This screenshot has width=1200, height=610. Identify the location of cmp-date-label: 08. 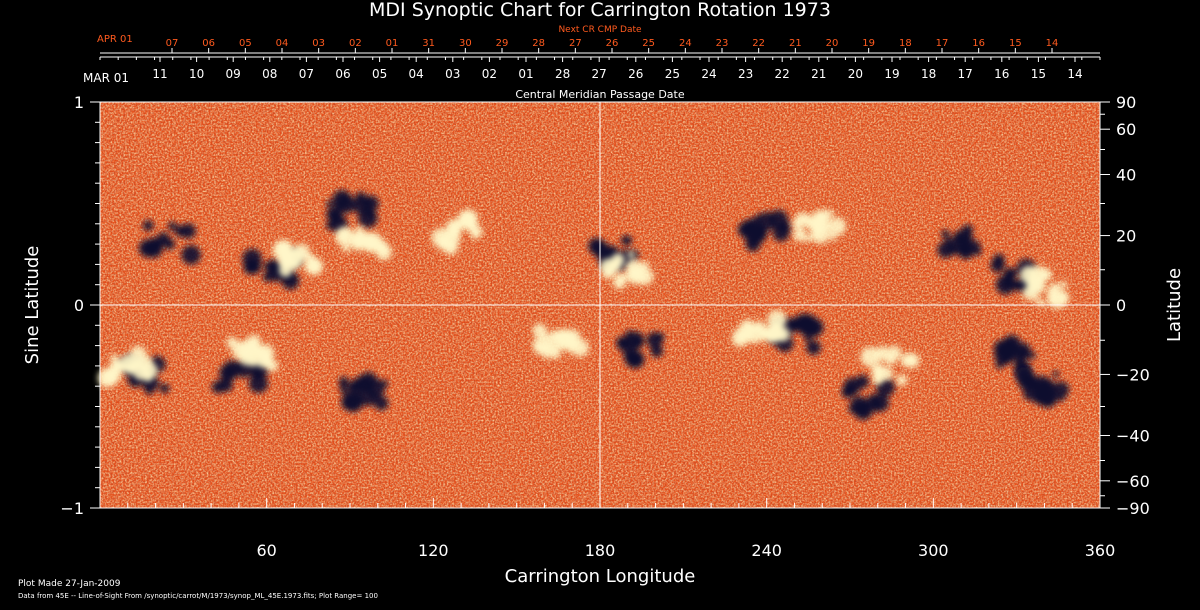
(269, 74).